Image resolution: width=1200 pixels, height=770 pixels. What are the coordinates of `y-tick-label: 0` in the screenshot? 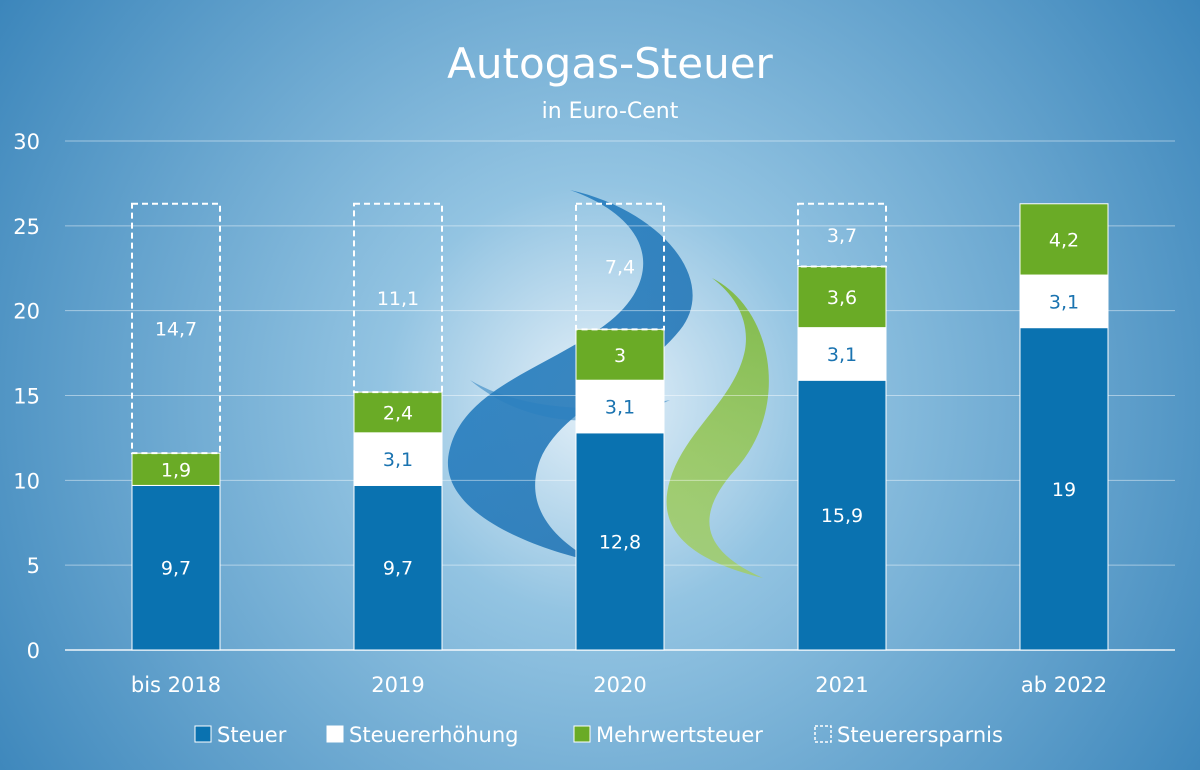 It's located at (33, 651).